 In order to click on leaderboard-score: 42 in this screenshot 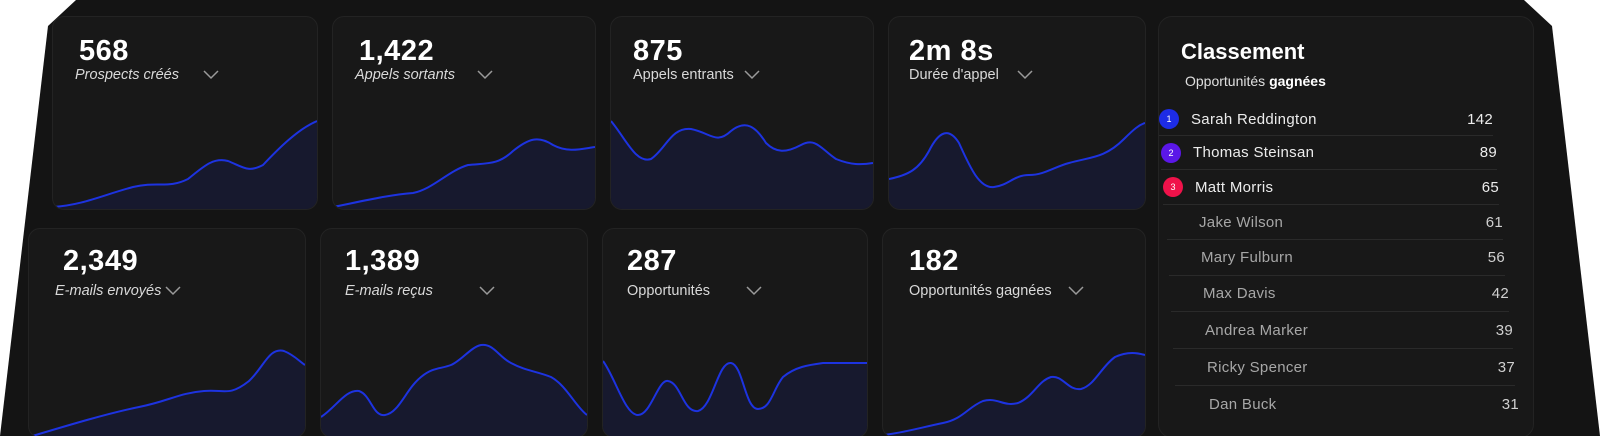, I will do `click(1500, 293)`.